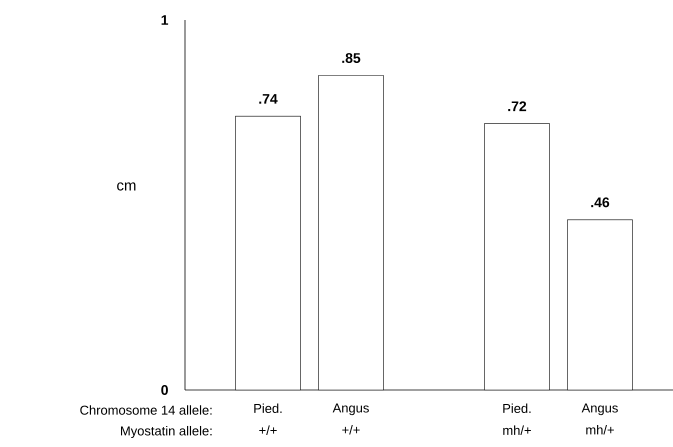 This screenshot has height=447, width=673. I want to click on x-tick-label: Angus mh/+, so click(600, 419).